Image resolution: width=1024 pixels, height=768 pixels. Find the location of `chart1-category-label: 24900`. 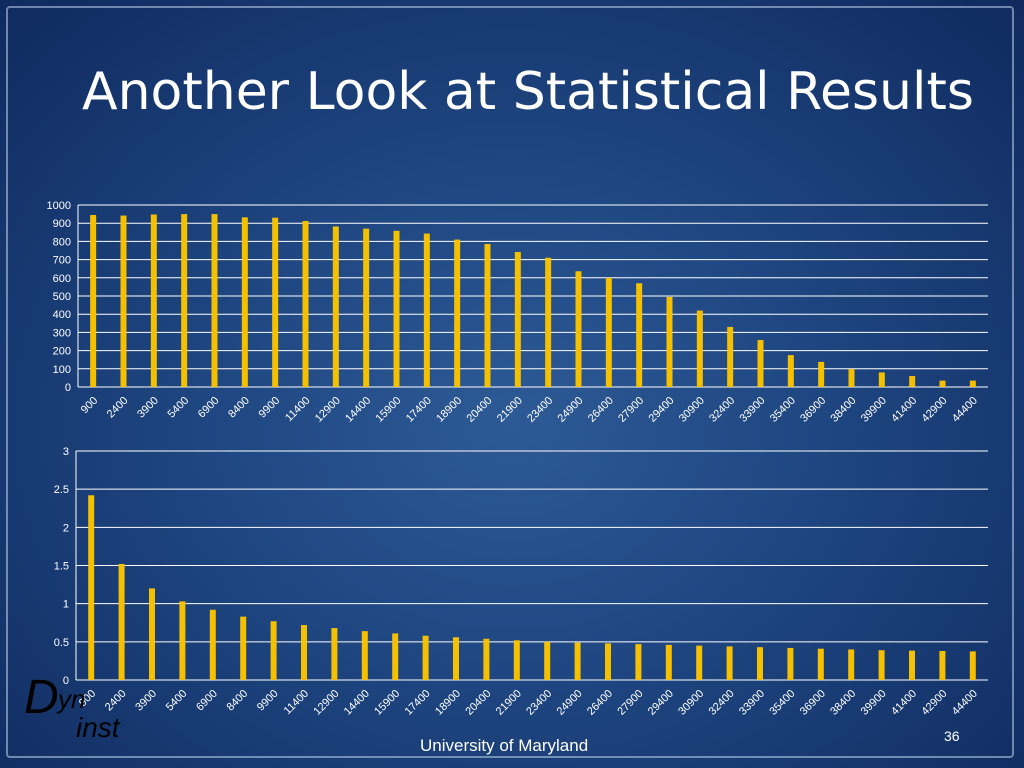

chart1-category-label: 24900 is located at coordinates (570, 703).